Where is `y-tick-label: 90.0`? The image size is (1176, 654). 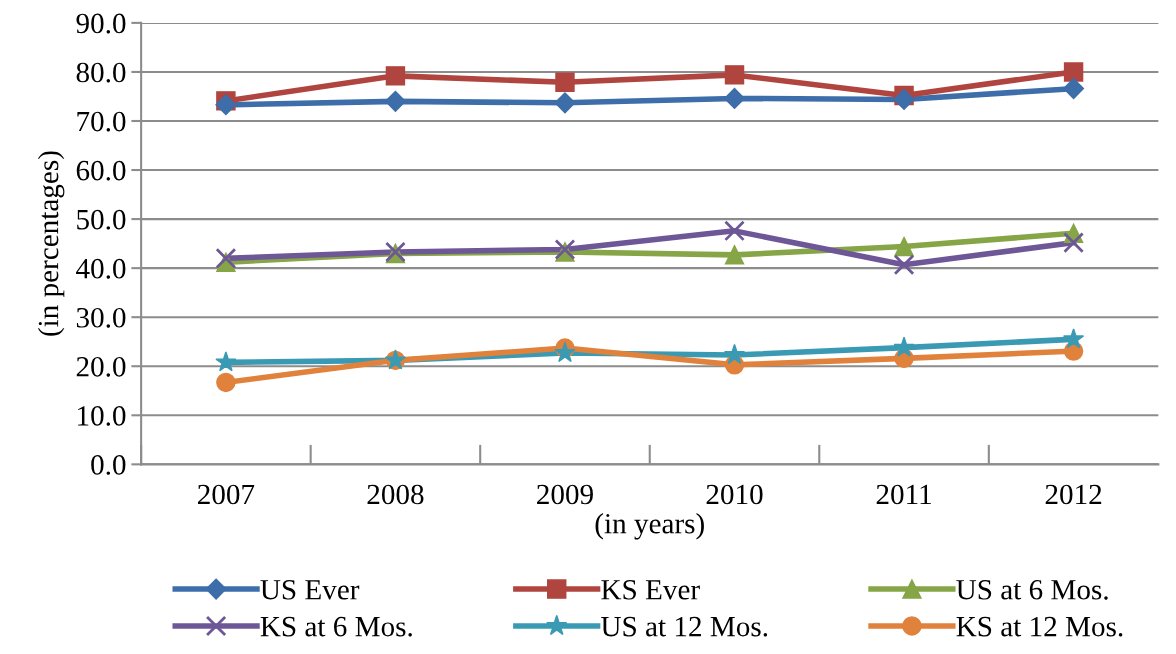
y-tick-label: 90.0 is located at coordinates (101, 23).